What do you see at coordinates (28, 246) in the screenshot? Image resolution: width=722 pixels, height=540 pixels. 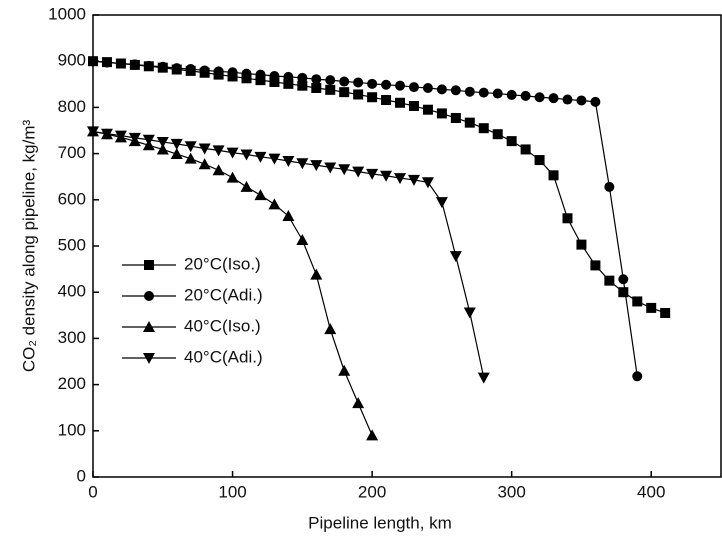 I see `y-axis-label: CO₂ density along pipeline, kg/m³` at bounding box center [28, 246].